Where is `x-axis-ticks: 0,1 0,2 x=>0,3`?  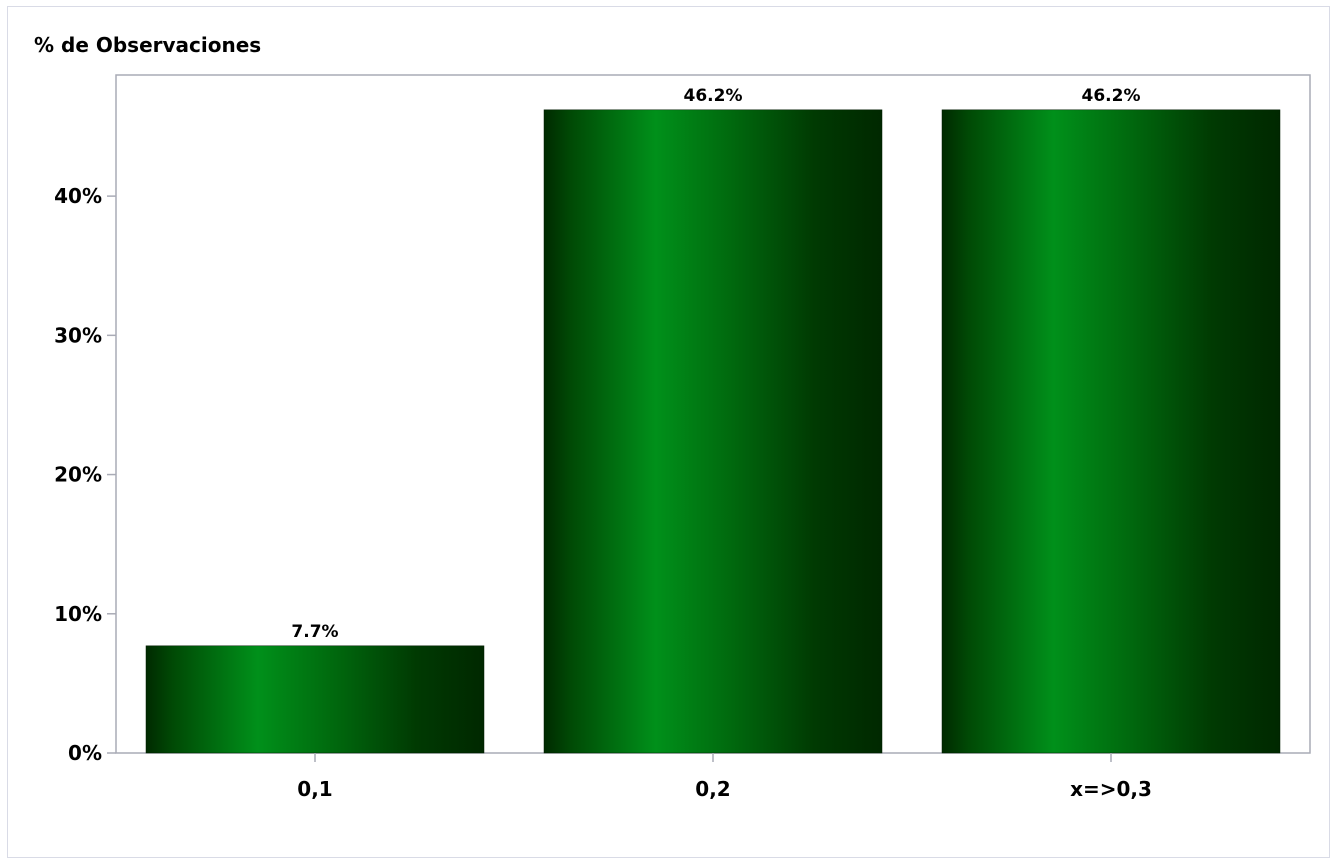
x-axis-ticks: 0,1 0,2 x=>0,3 is located at coordinates (724, 777).